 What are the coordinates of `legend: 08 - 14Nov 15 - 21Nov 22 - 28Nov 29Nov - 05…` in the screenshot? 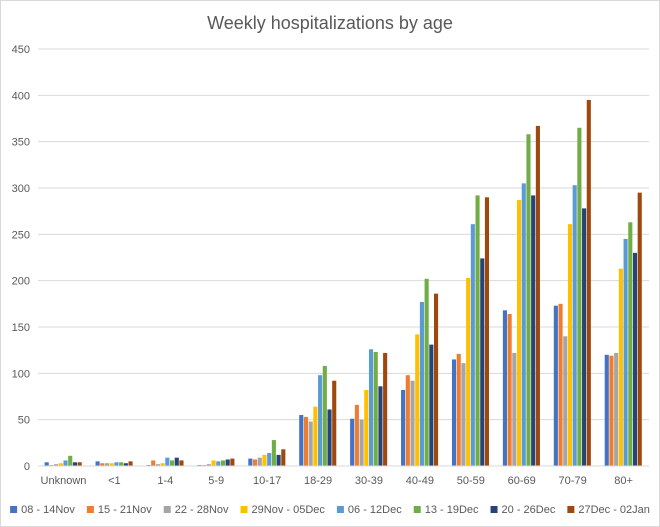 It's located at (330, 510).